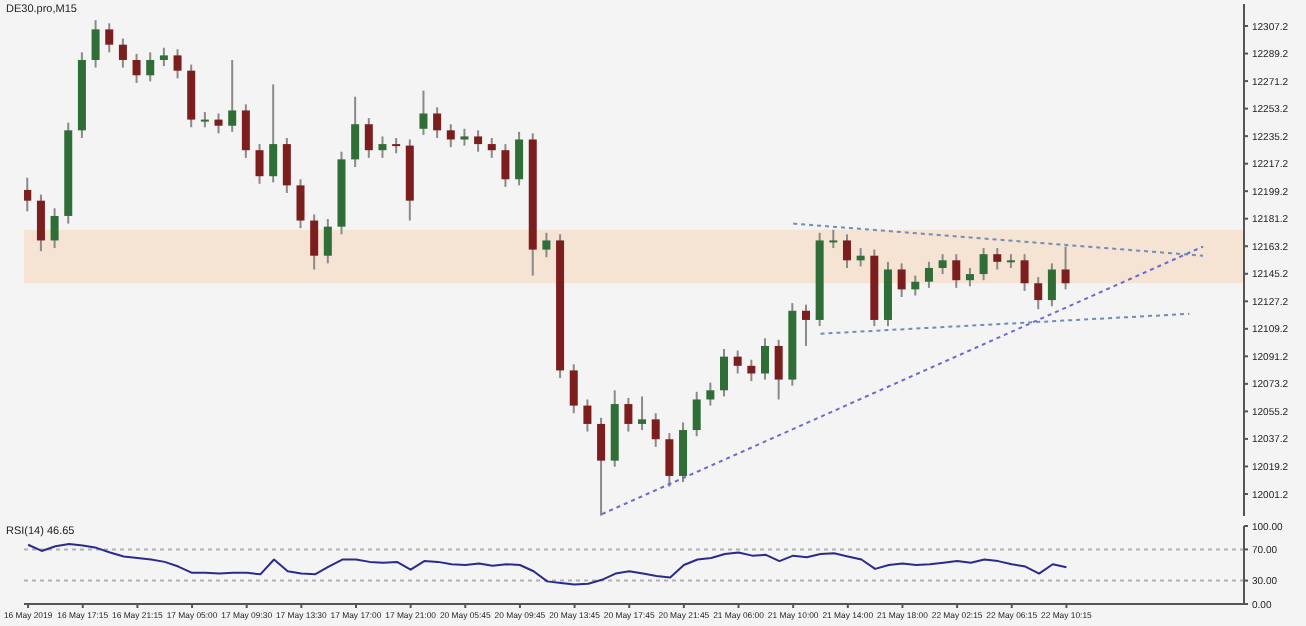  What do you see at coordinates (547, 564) in the screenshot?
I see `line-series` at bounding box center [547, 564].